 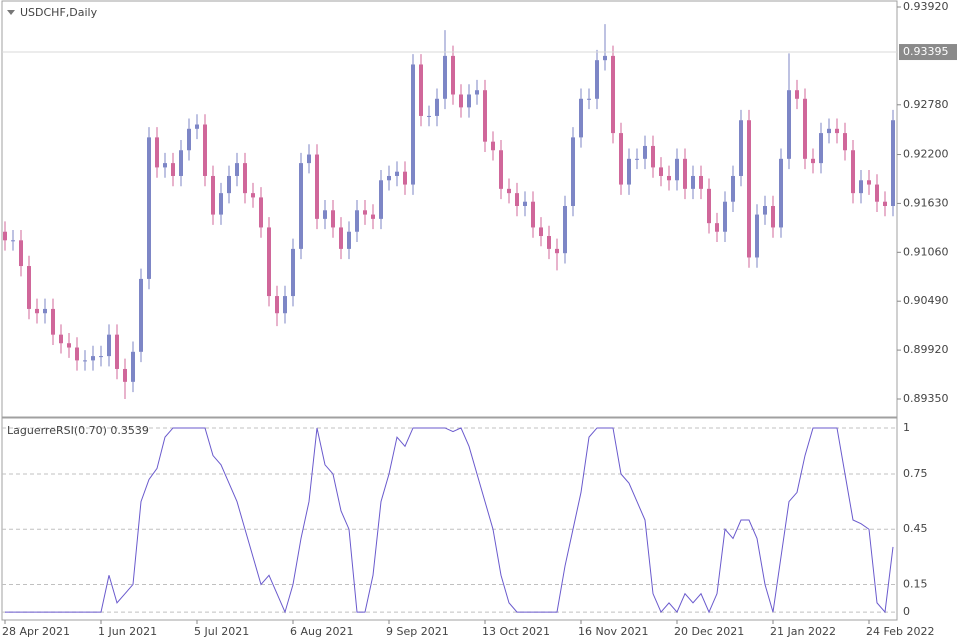 What do you see at coordinates (900, 631) in the screenshot?
I see `x-tick-label: 24 Feb 2022` at bounding box center [900, 631].